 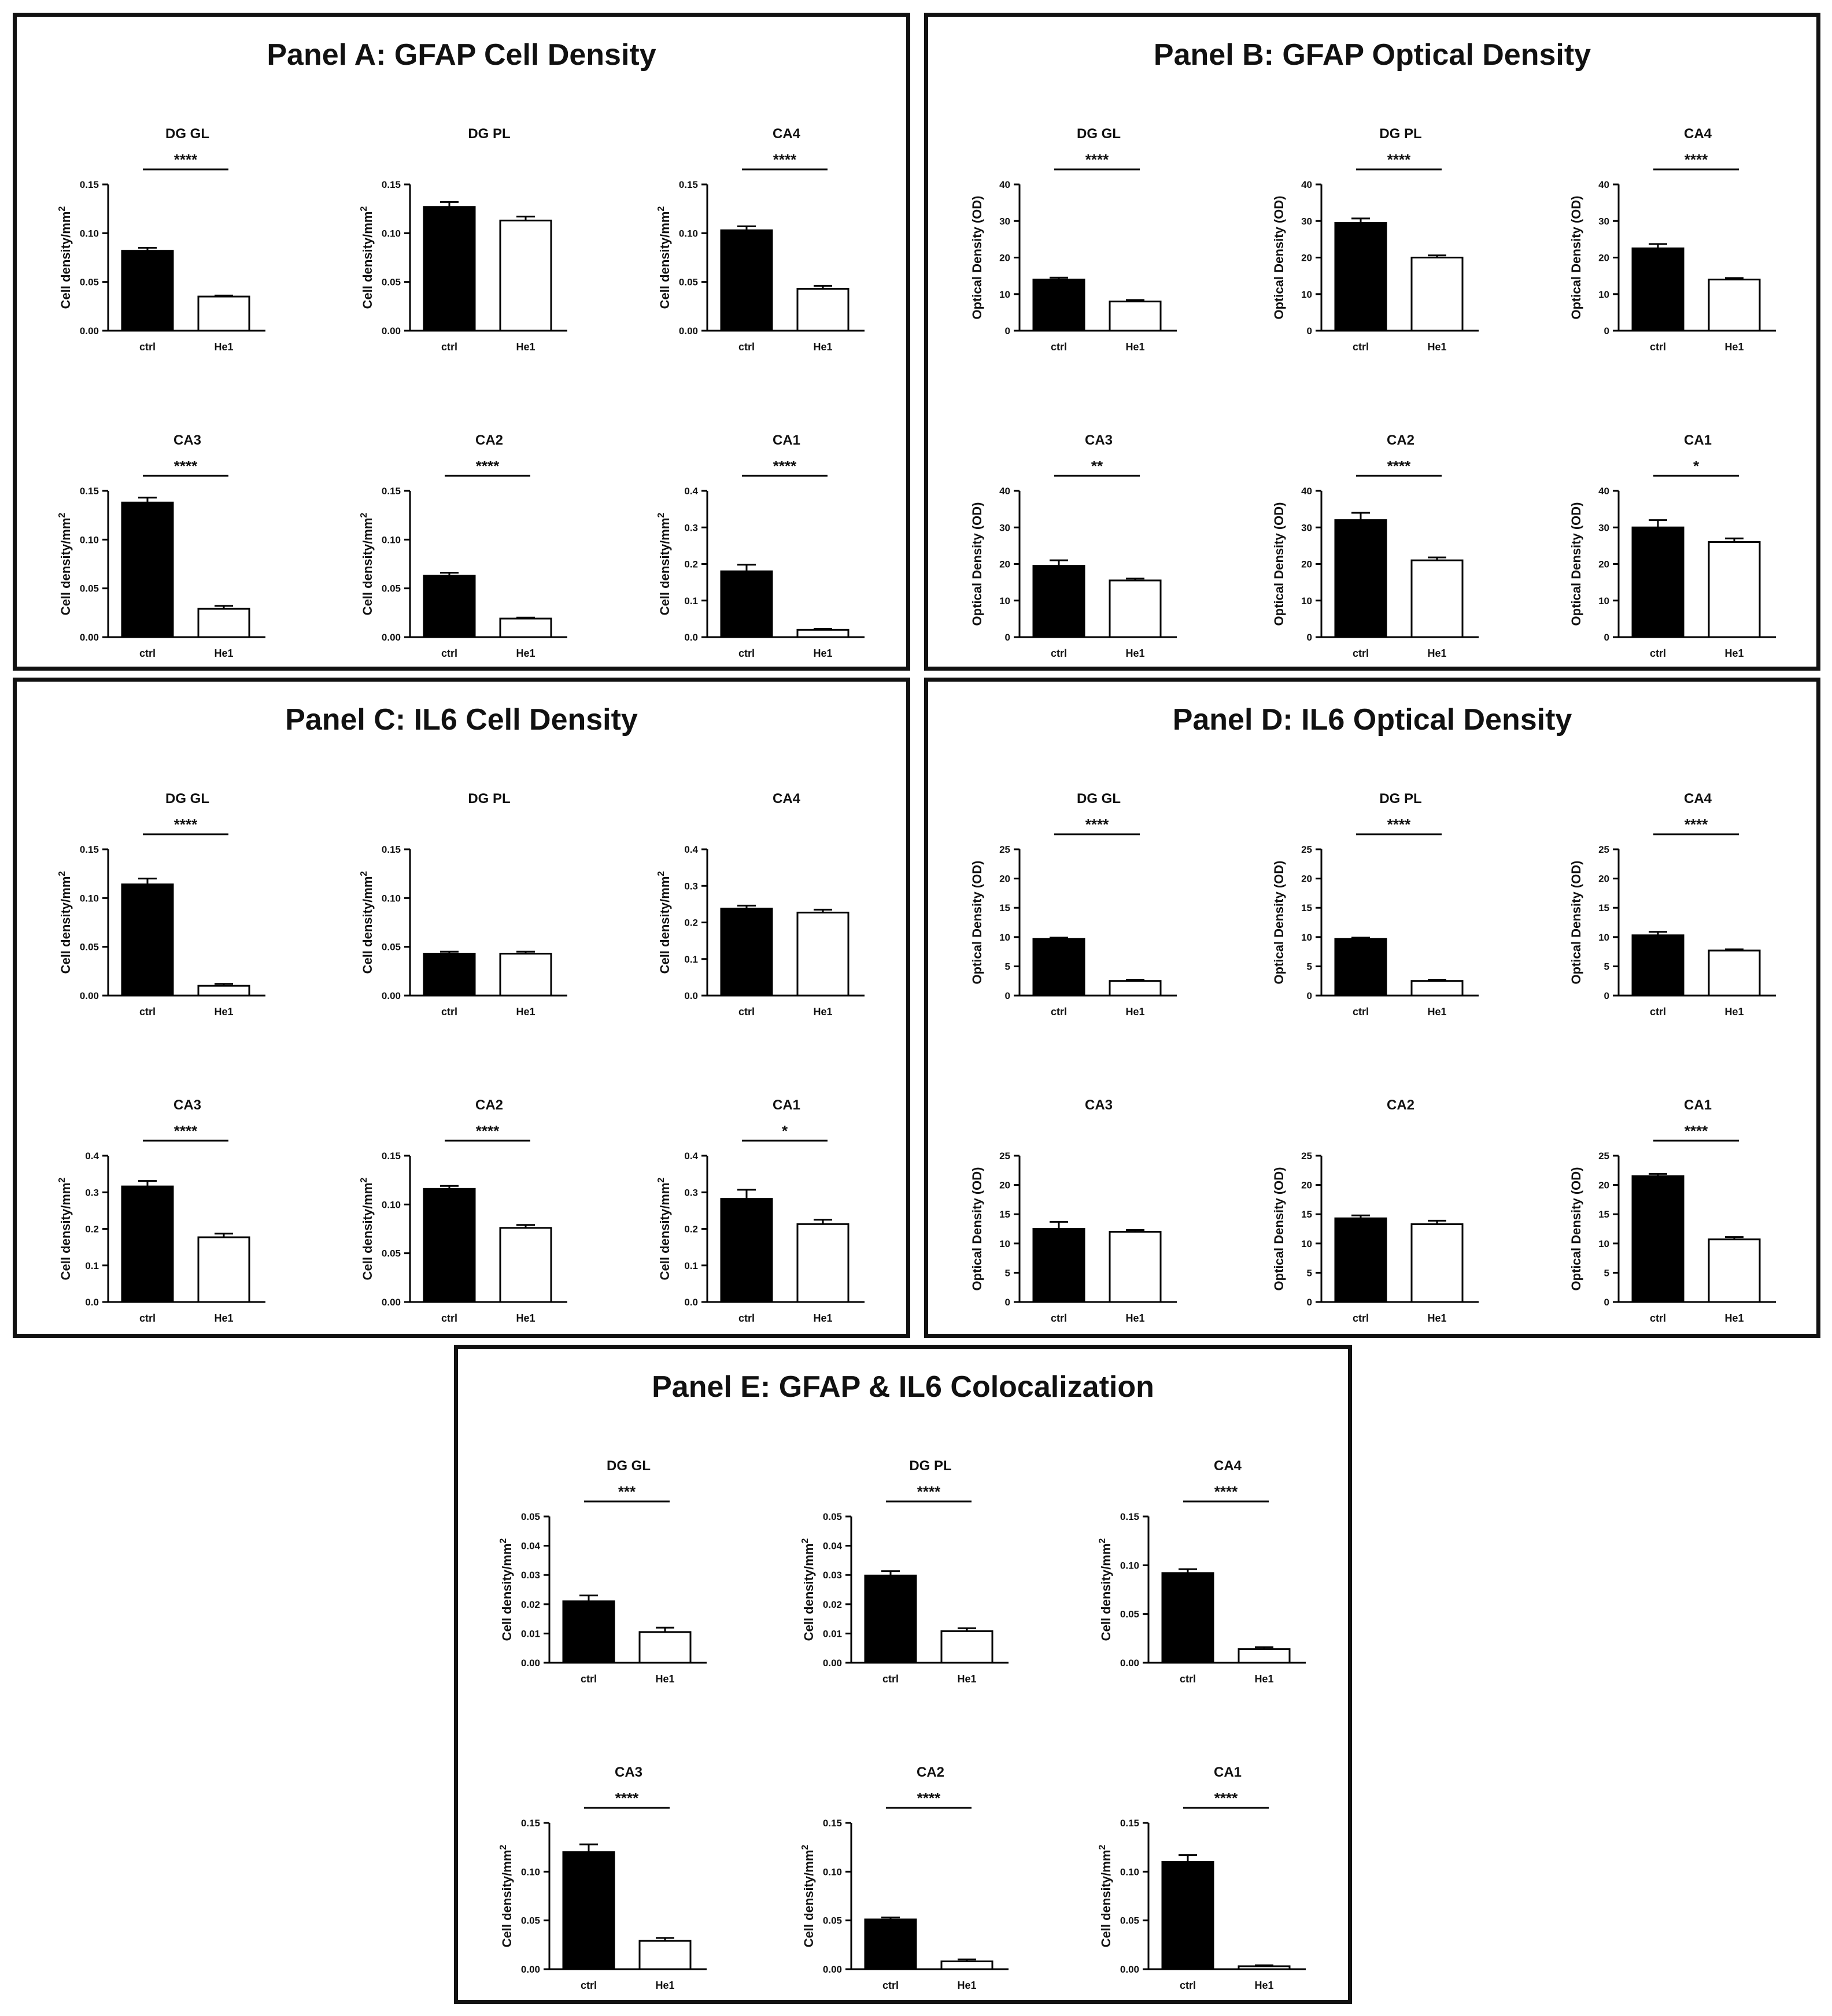 What do you see at coordinates (1698, 134) in the screenshot?
I see `subplot-title: CA4` at bounding box center [1698, 134].